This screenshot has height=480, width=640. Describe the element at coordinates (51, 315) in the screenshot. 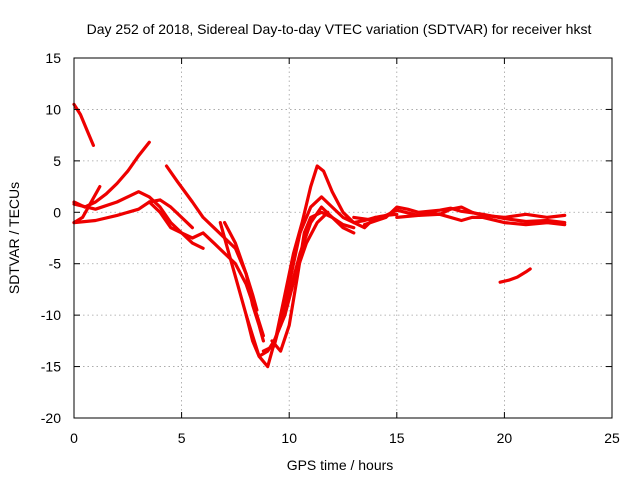

I see `y-tick-label: -10` at that location.